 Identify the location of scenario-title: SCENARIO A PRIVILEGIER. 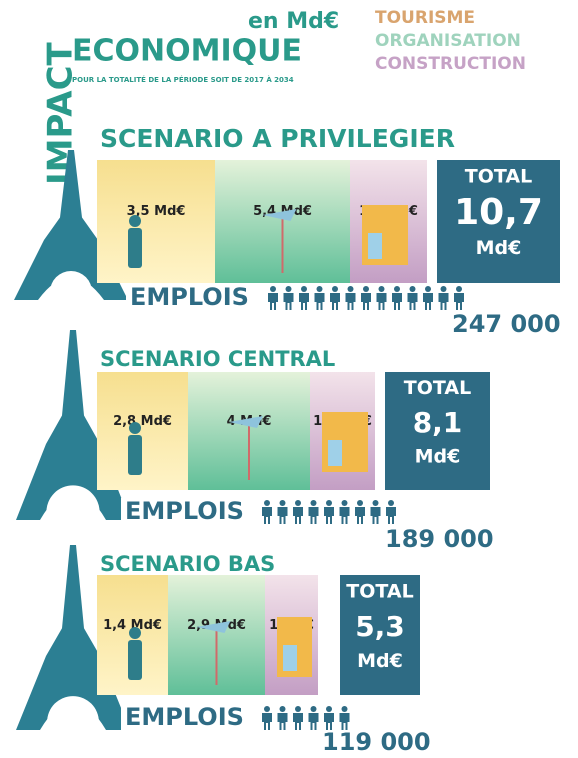
(277, 138).